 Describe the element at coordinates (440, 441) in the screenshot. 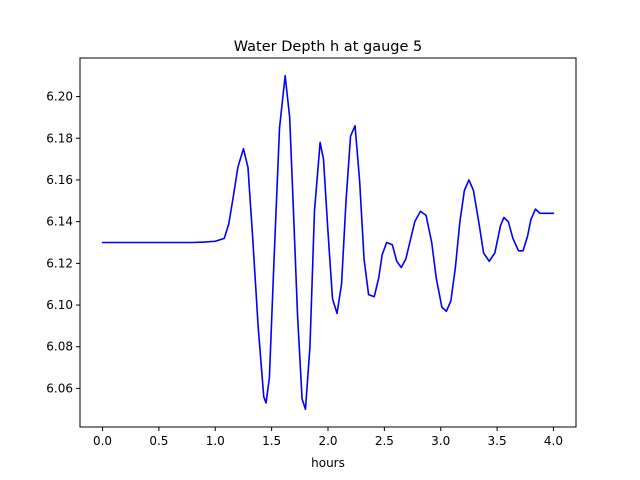

I see `x-tick-label: 3.0` at that location.